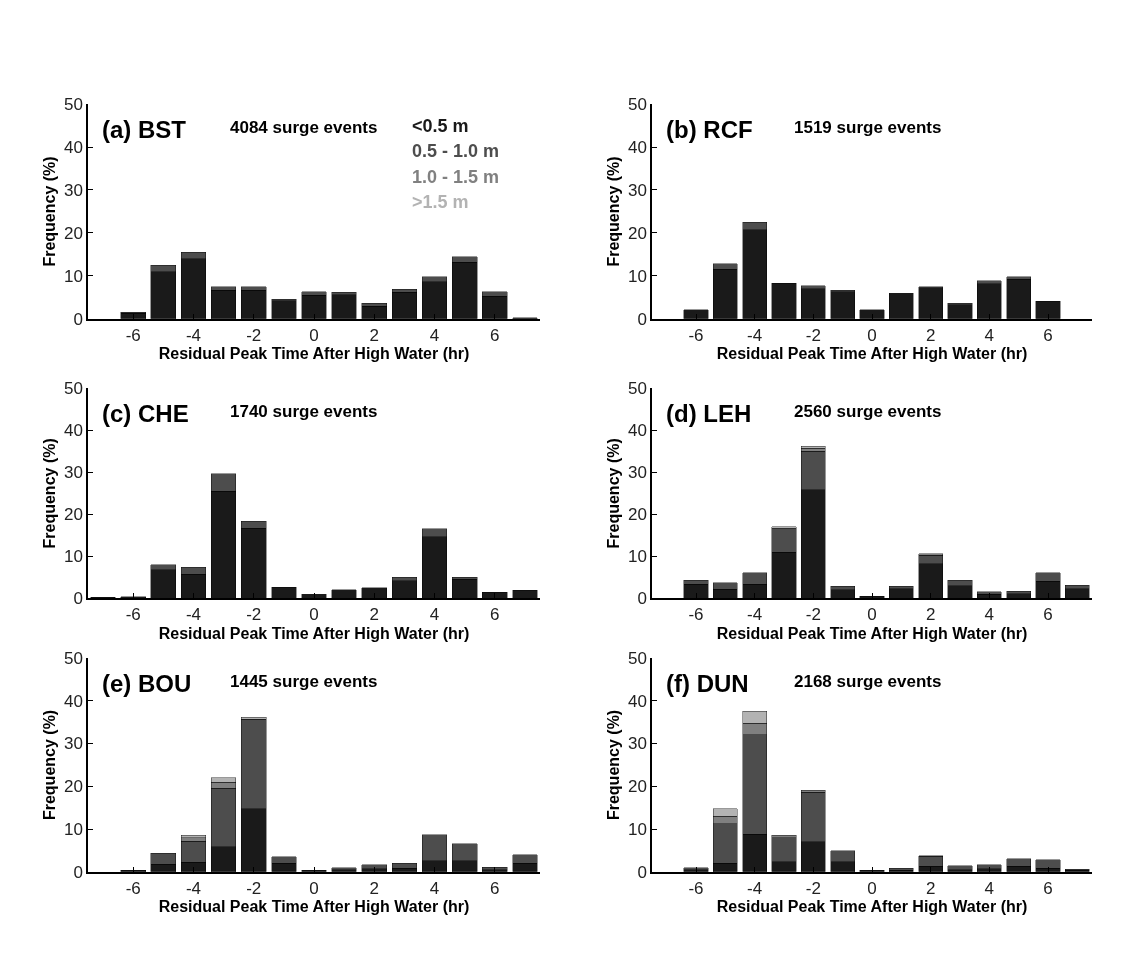 This screenshot has width=1144, height=971. I want to click on text: (f) DUN, so click(707, 683).